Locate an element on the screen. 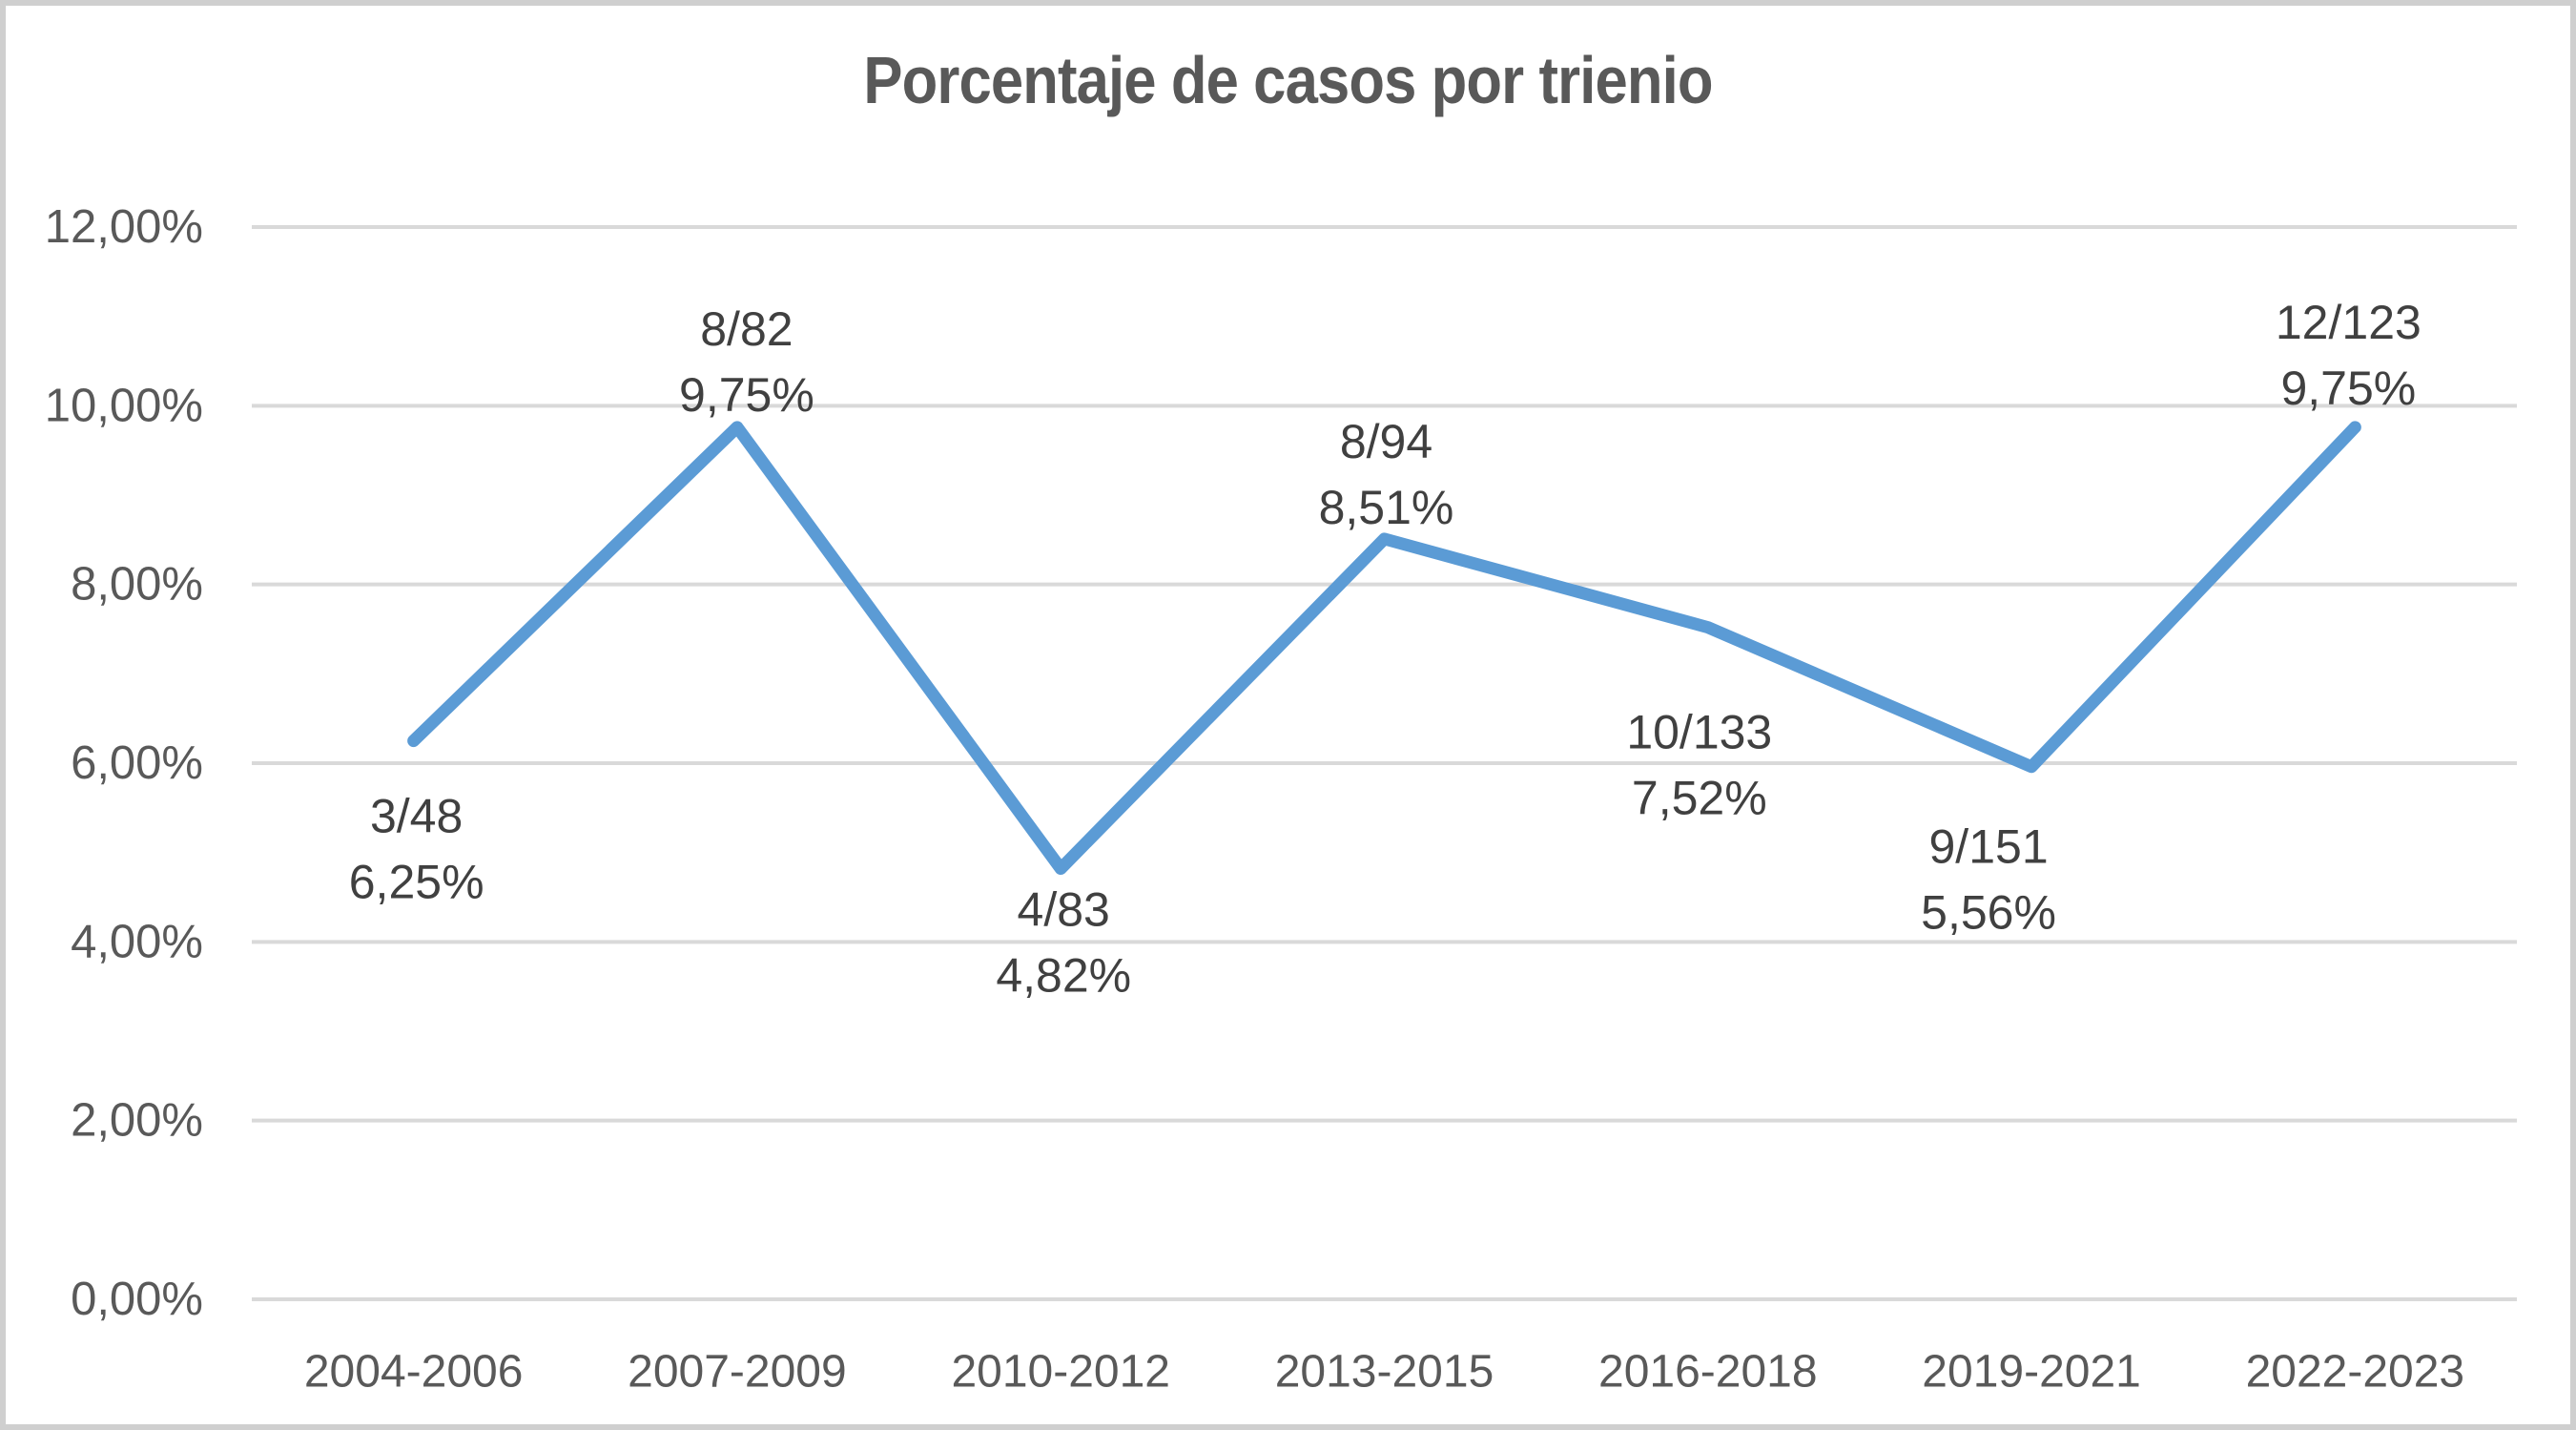 The height and width of the screenshot is (1430, 2576). x-axis-category-label: 2010-2012 is located at coordinates (1060, 1372).